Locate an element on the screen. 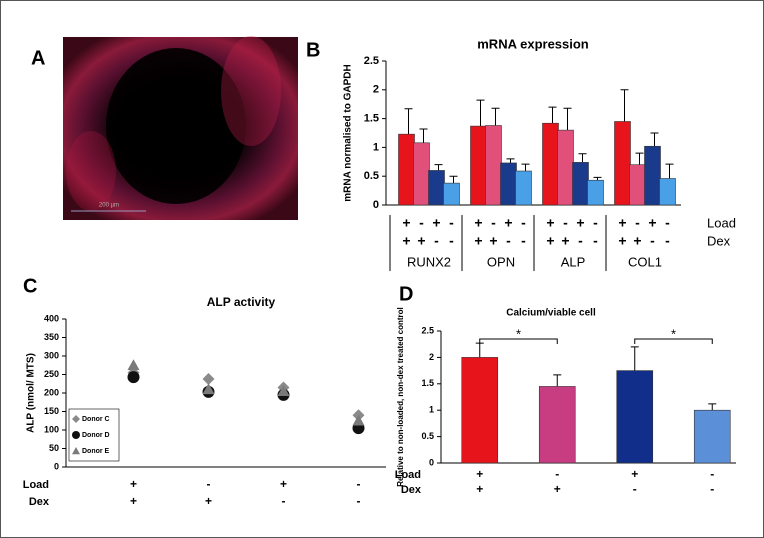 This screenshot has height=538, width=764. y-tick-label: 50 is located at coordinates (54, 448).